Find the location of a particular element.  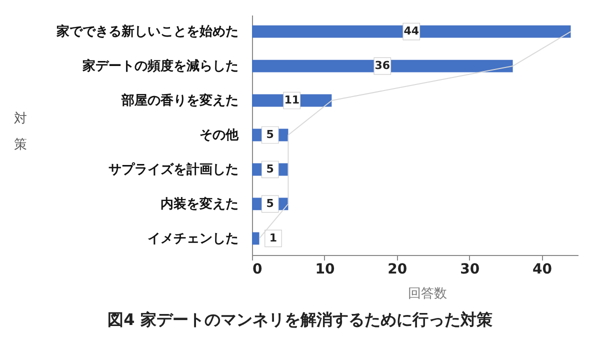

x-tick-label: 30 is located at coordinates (470, 270).